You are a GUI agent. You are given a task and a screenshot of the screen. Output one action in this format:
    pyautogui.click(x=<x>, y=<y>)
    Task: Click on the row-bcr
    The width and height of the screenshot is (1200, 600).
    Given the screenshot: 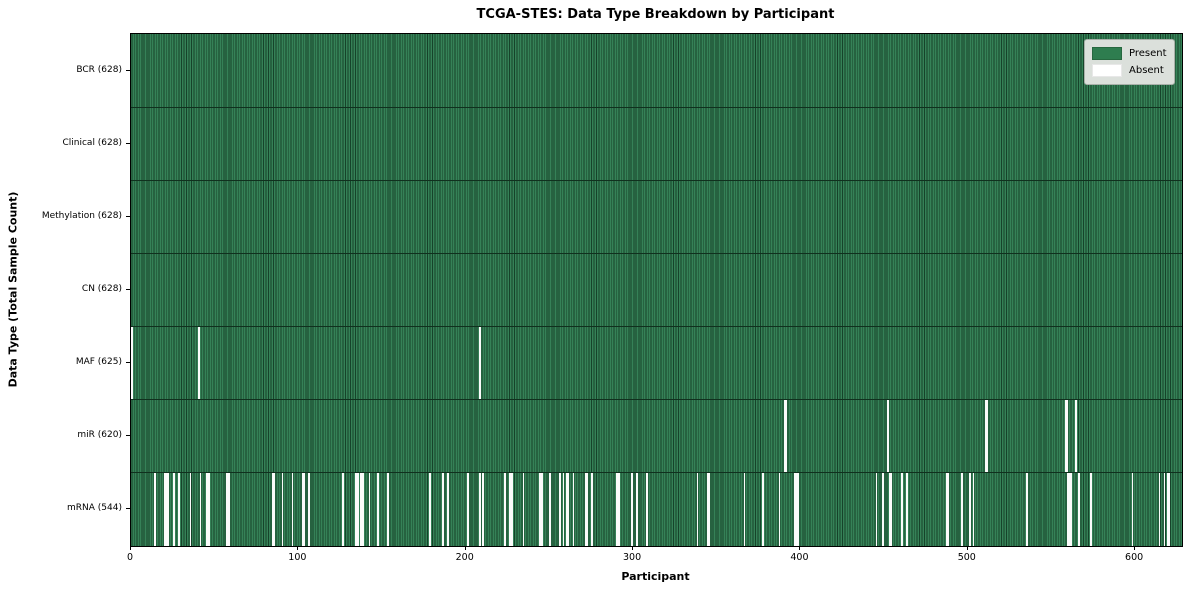 What is the action you would take?
    pyautogui.click(x=656, y=71)
    